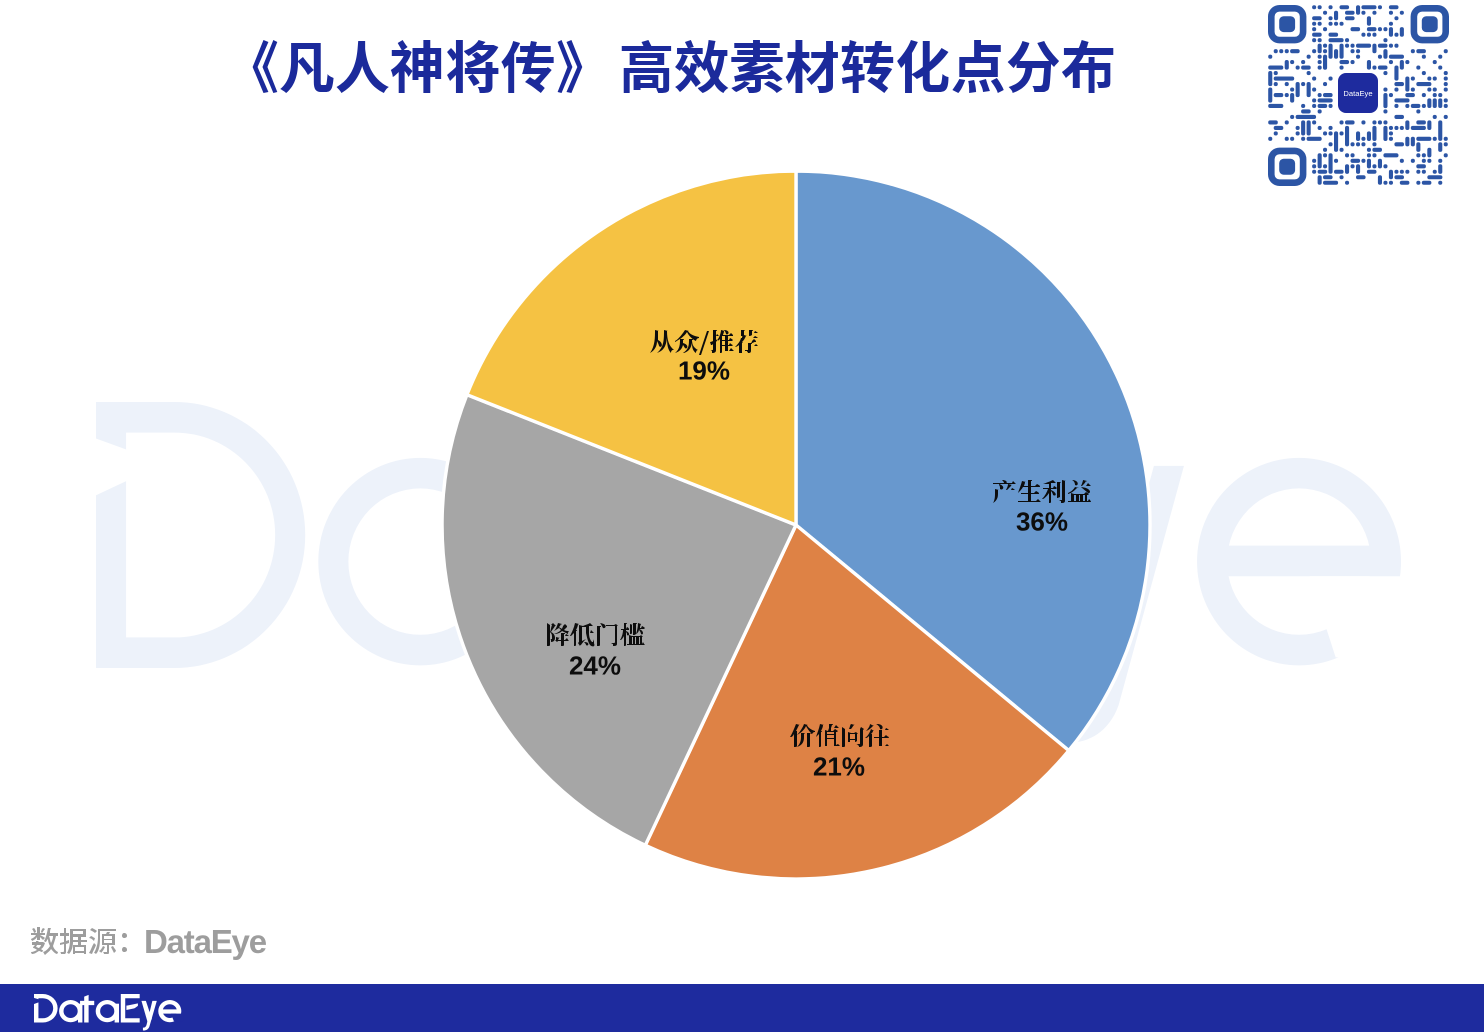  I want to click on svg-text: DataEye, so click(1357, 93).